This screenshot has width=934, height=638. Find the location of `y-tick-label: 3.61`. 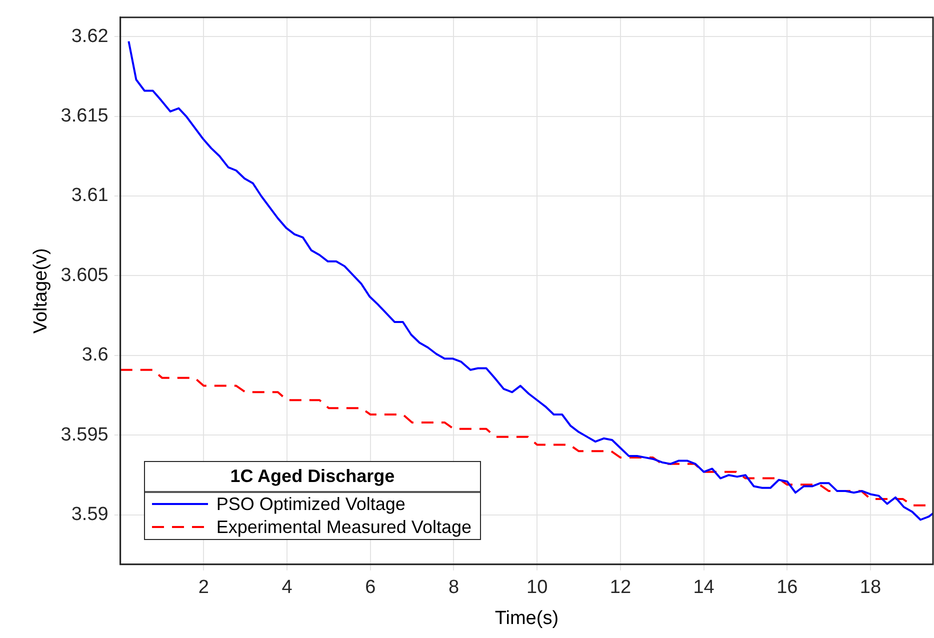

y-tick-label: 3.61 is located at coordinates (89, 195).